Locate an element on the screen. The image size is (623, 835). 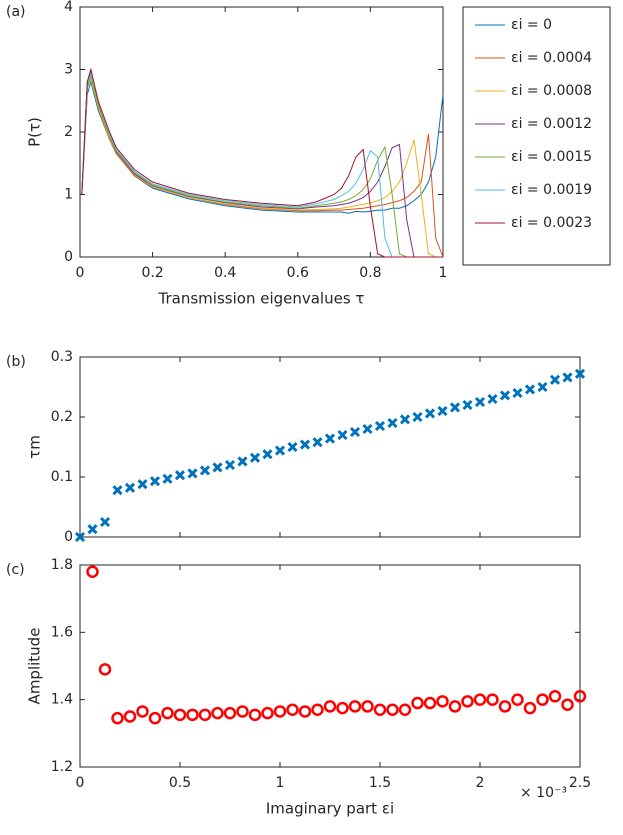
y-axis-label: Amplitude is located at coordinates (35, 666).